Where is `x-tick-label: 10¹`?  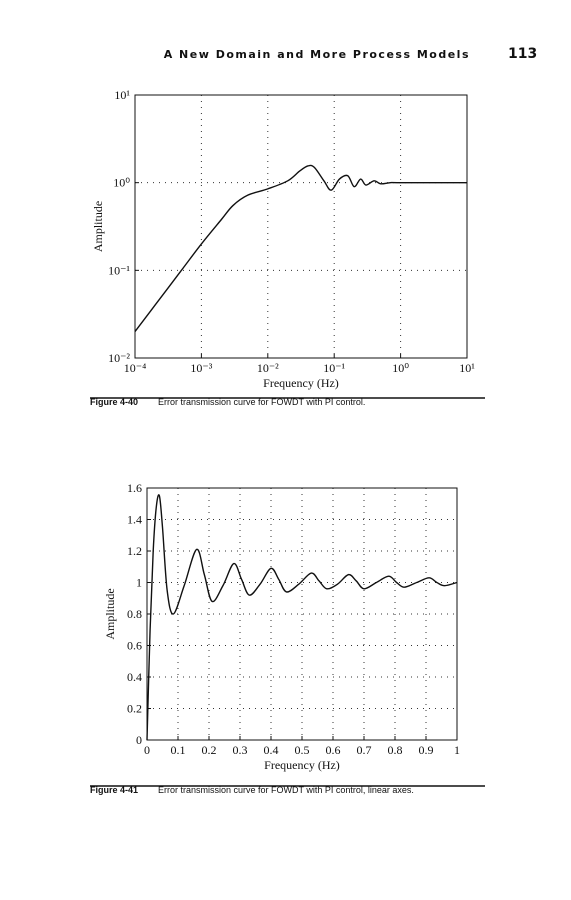
x-tick-label: 10¹ is located at coordinates (467, 368).